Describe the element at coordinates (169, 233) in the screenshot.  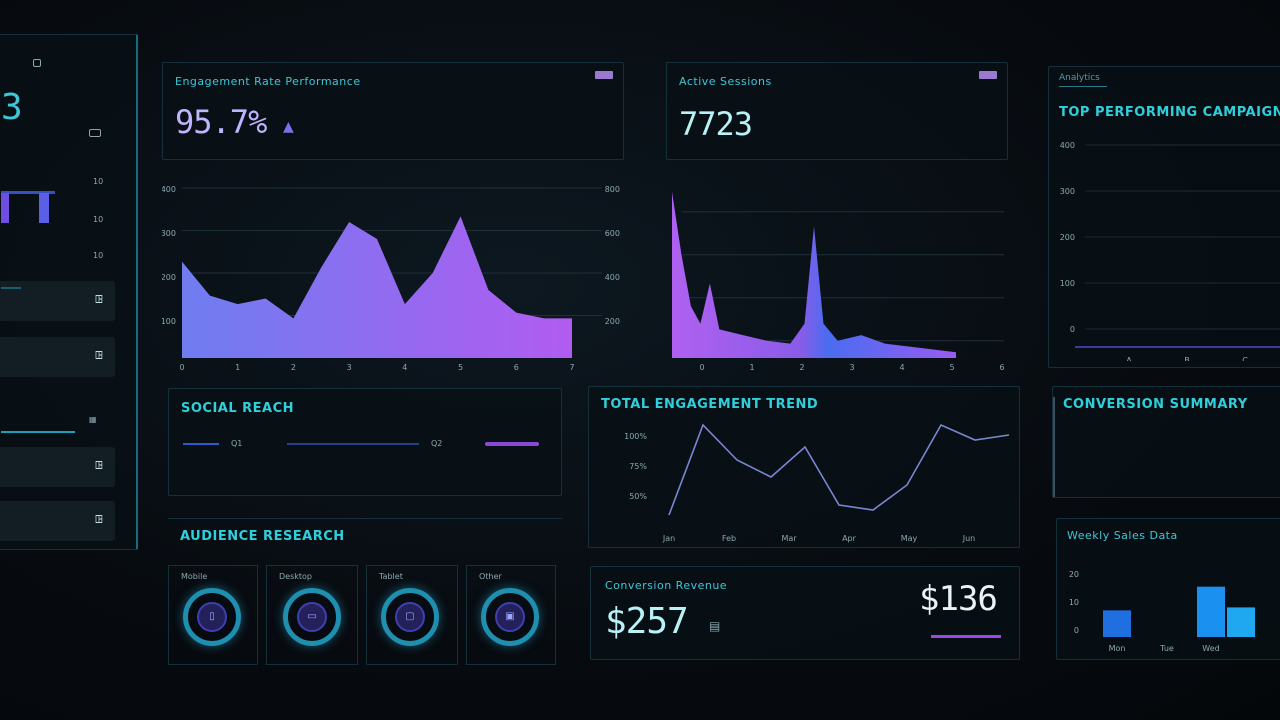
I see `purple-y-tick: 300` at that location.